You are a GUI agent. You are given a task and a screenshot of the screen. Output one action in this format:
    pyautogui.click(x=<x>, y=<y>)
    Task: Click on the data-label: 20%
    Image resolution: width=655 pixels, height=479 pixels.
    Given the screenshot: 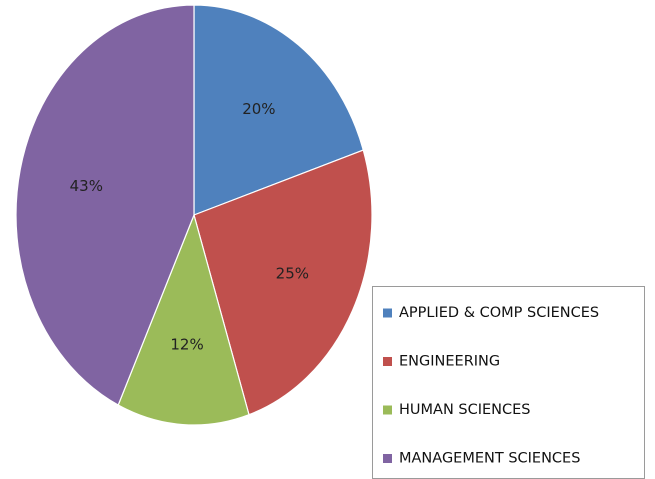 What is the action you would take?
    pyautogui.click(x=258, y=109)
    